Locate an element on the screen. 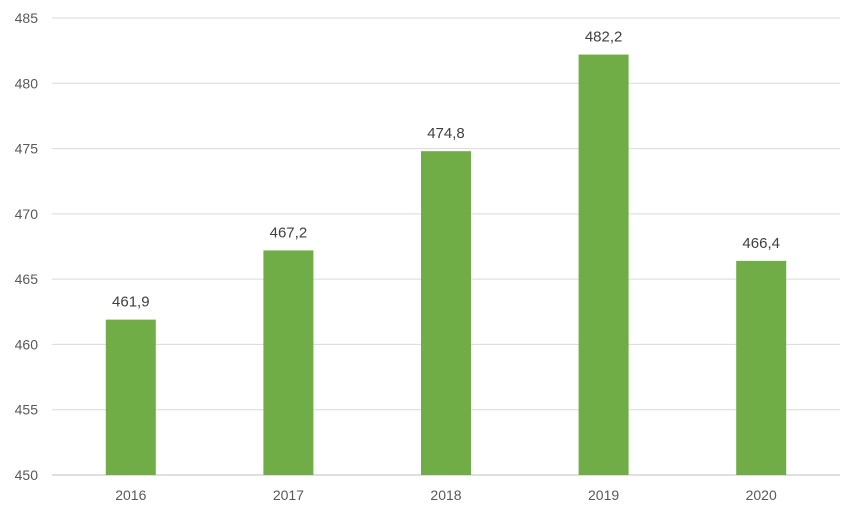 The image size is (861, 520). data-label-2016: 461,9 is located at coordinates (131, 302).